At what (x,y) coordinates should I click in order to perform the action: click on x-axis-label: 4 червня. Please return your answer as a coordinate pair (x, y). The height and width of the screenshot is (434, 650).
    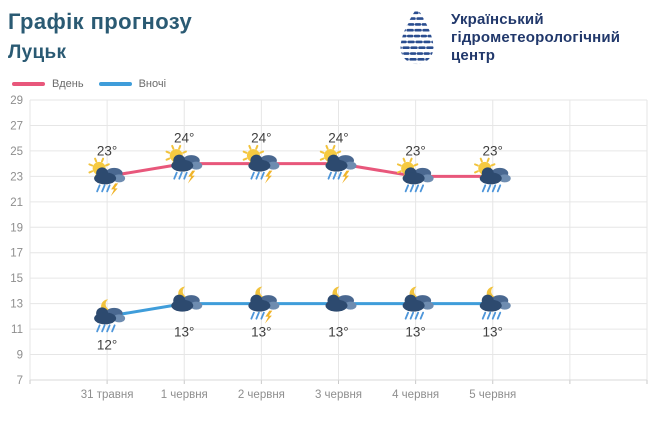
    Looking at the image, I should click on (415, 395).